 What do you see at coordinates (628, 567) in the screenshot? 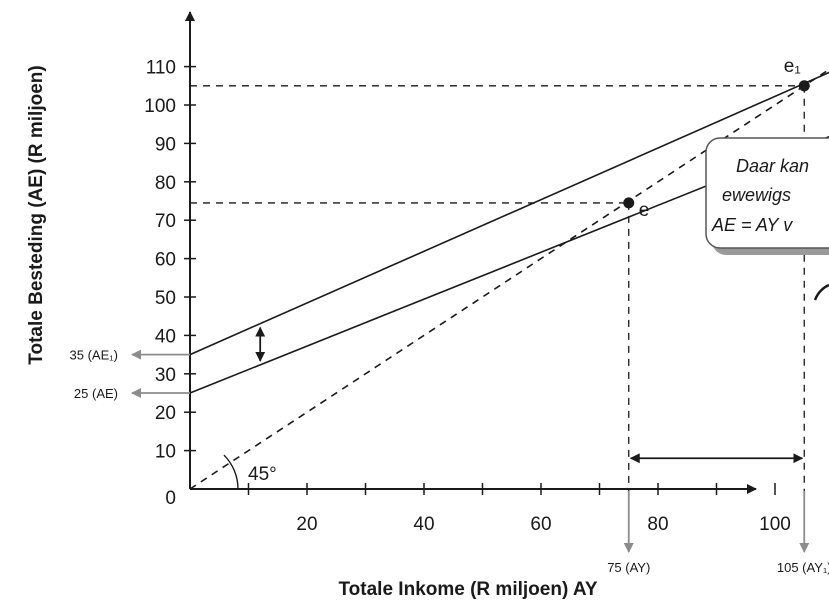
I see `x-marker-label: 75 (AY)` at bounding box center [628, 567].